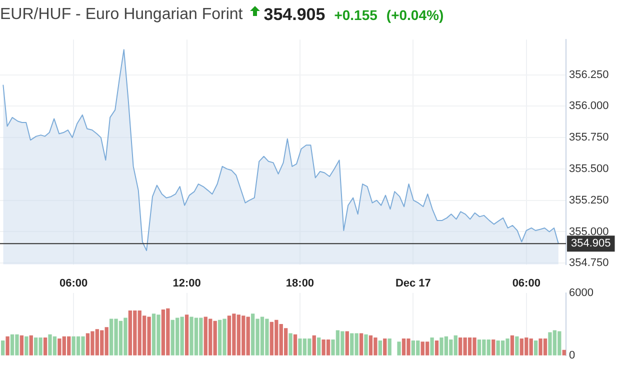 The width and height of the screenshot is (622, 365). What do you see at coordinates (589, 138) in the screenshot?
I see `y-tick-label: 355.750` at bounding box center [589, 138].